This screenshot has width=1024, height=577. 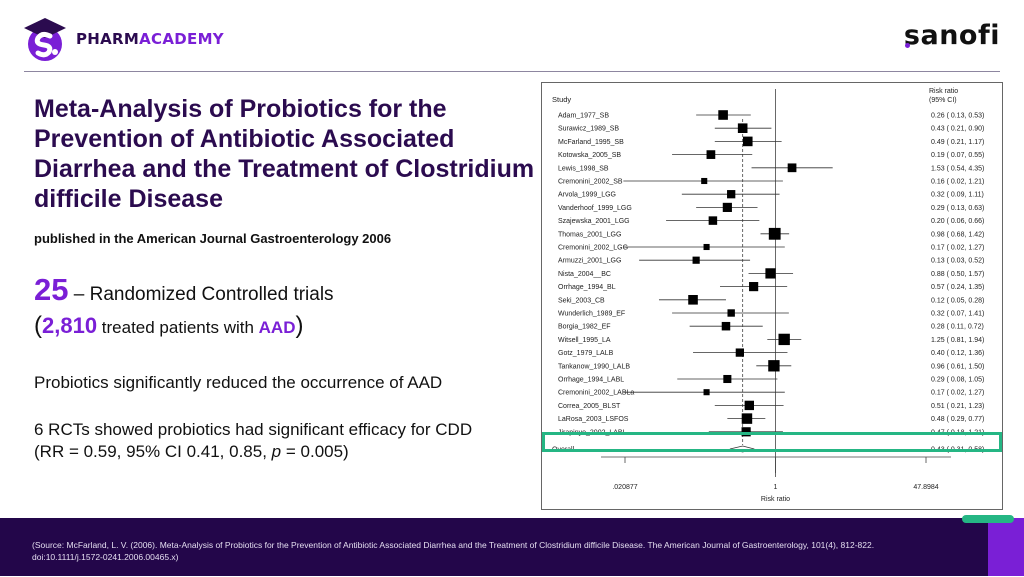 I want to click on study-label: McFarland_1995_SB, so click(x=591, y=142).